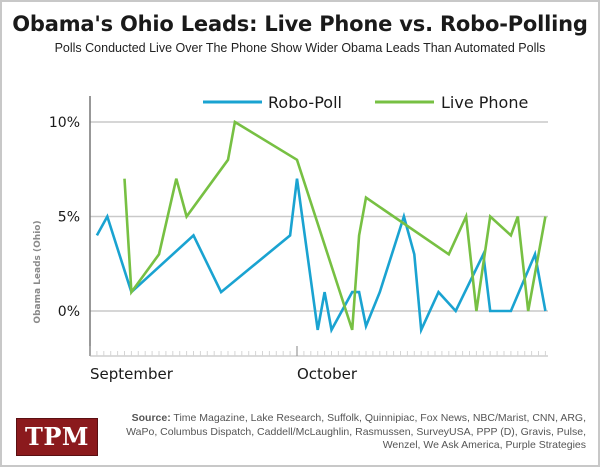 This screenshot has width=600, height=467. Describe the element at coordinates (151, 418) in the screenshot. I see `source-label: Source:` at that location.